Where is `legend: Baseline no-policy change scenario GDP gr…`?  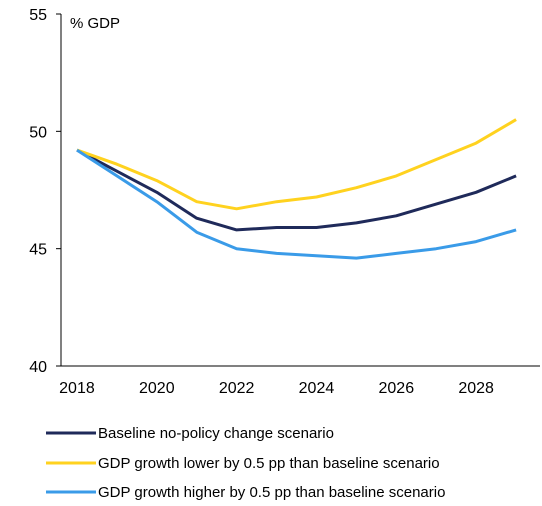
legend: Baseline no-policy change scenario GDP gr… is located at coordinates (245, 463).